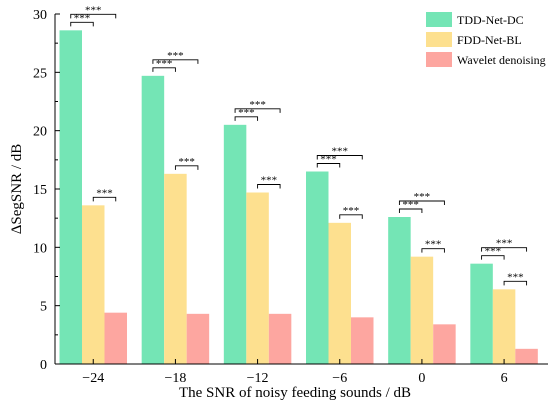 The height and width of the screenshot is (405, 550). What do you see at coordinates (186, 162) in the screenshot?
I see `sig-1-fdd-vs-wavelet-label: ***` at bounding box center [186, 162].